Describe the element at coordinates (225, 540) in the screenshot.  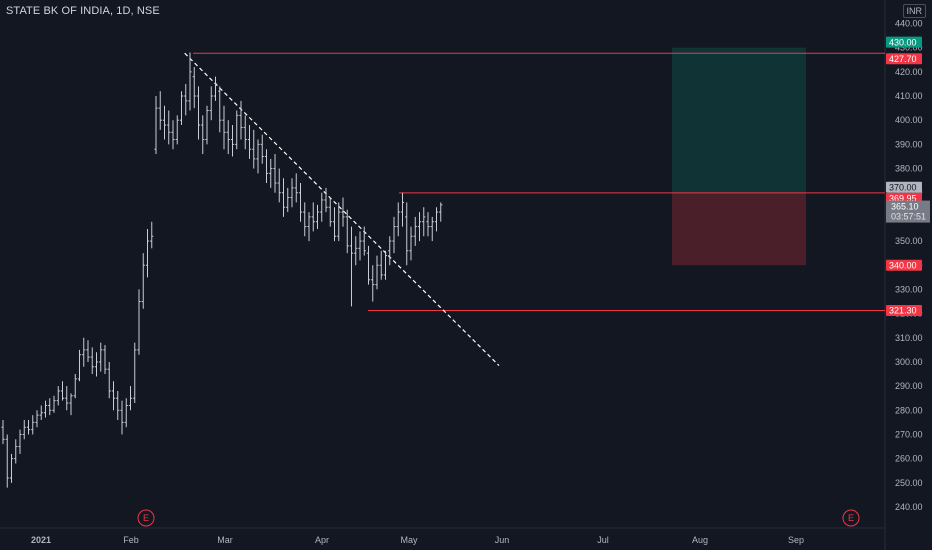
I see `time-tick-label: Mar` at that location.